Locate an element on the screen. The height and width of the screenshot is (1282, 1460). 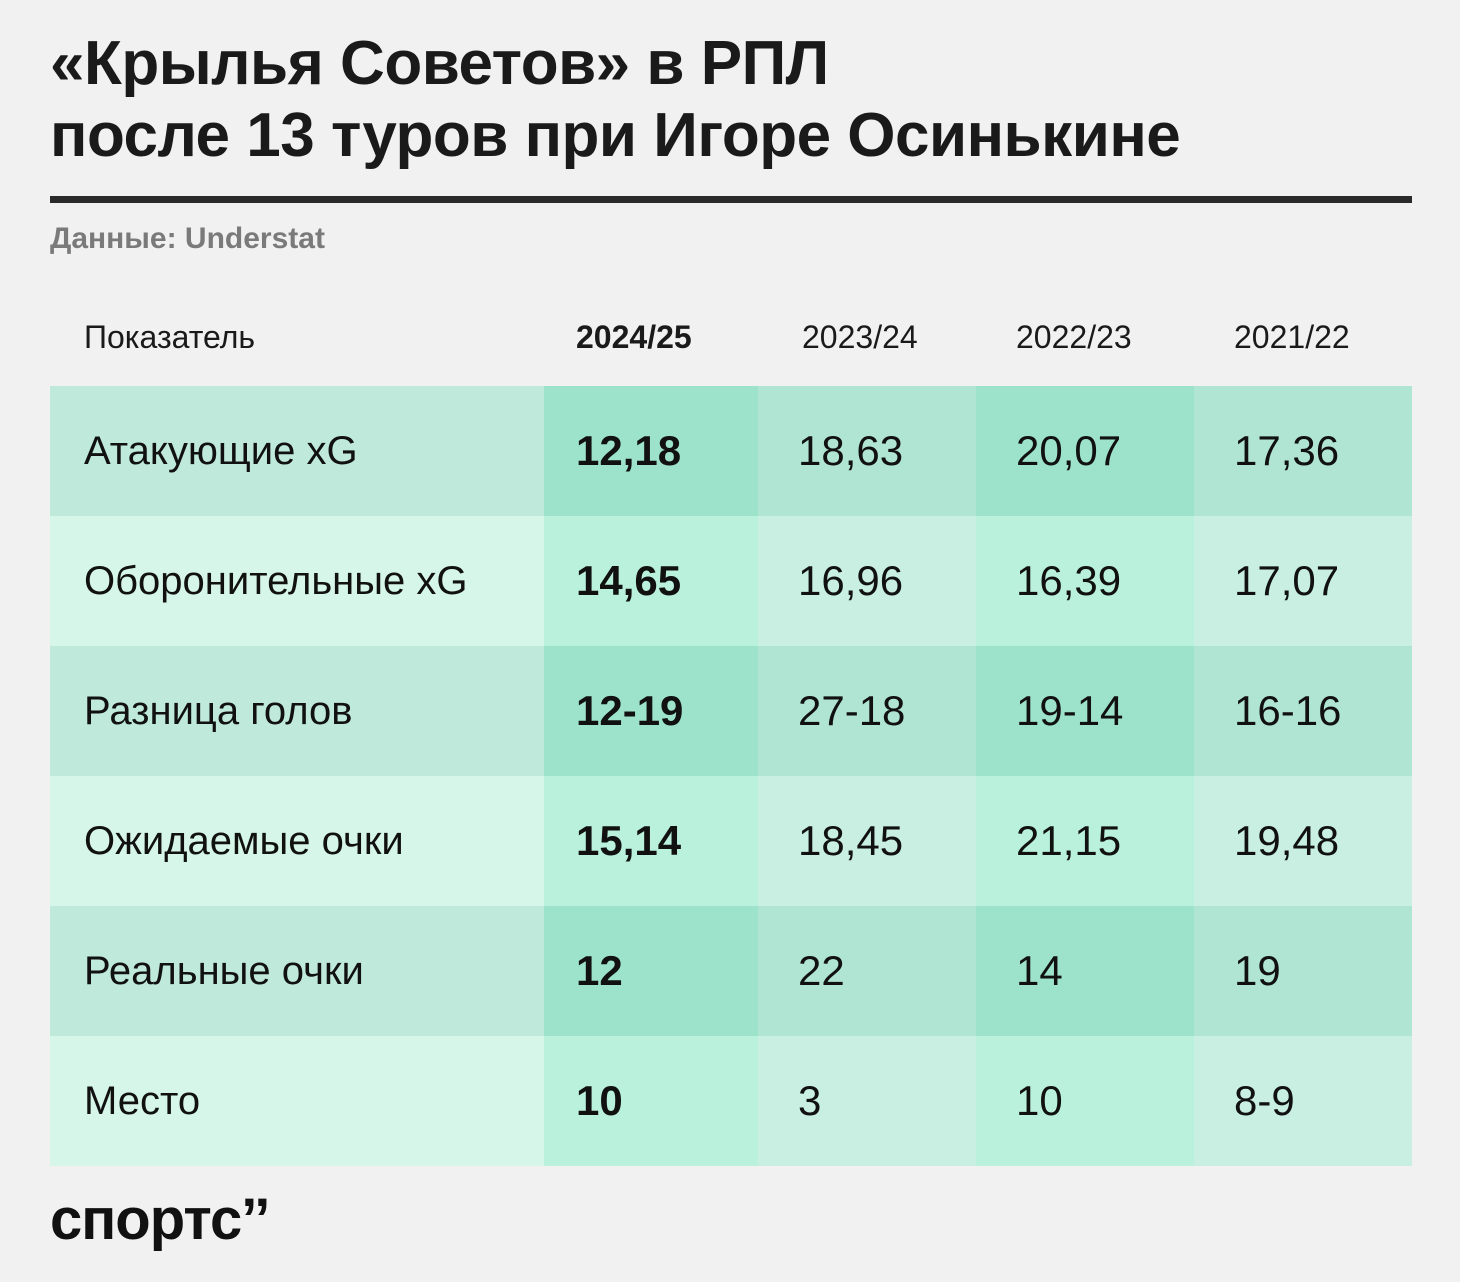
value-cell: 19 is located at coordinates (1303, 971).